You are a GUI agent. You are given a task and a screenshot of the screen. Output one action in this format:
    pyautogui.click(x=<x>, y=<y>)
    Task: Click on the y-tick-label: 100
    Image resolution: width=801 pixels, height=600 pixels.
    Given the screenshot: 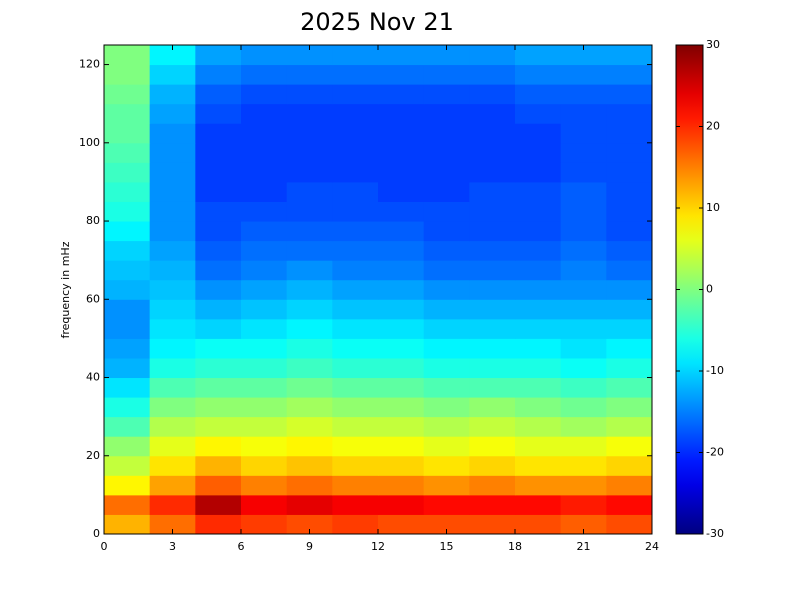 What is the action you would take?
    pyautogui.click(x=89, y=142)
    